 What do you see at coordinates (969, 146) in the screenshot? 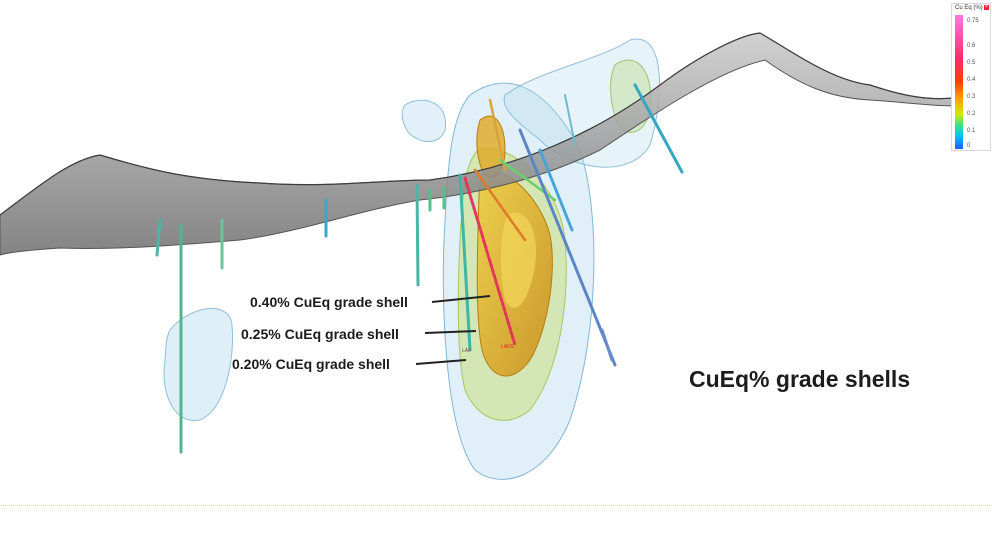
I see `legend-tick: 0` at bounding box center [969, 146].